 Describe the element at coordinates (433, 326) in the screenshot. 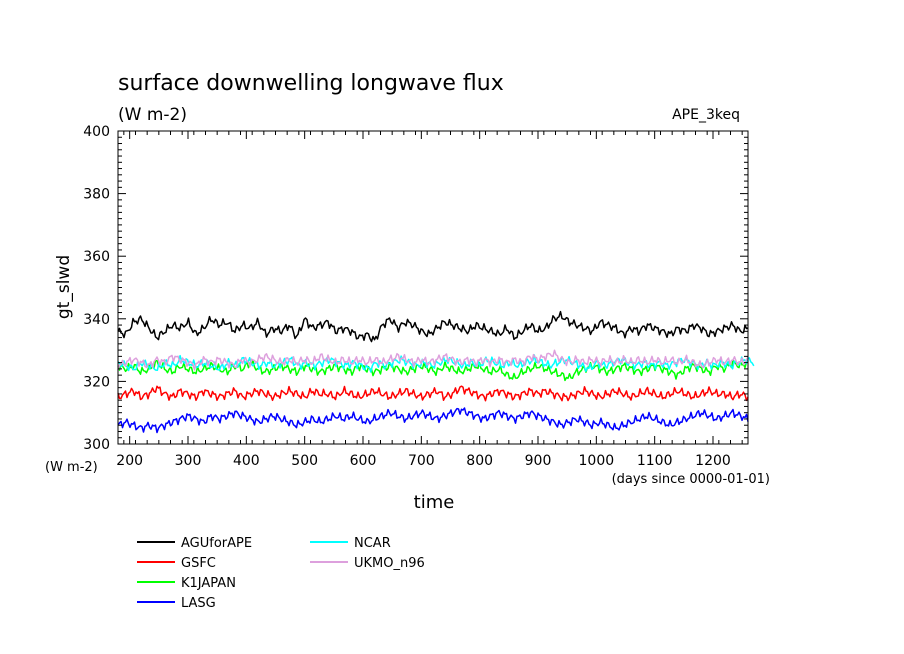

I see `series-line-aguforape` at that location.